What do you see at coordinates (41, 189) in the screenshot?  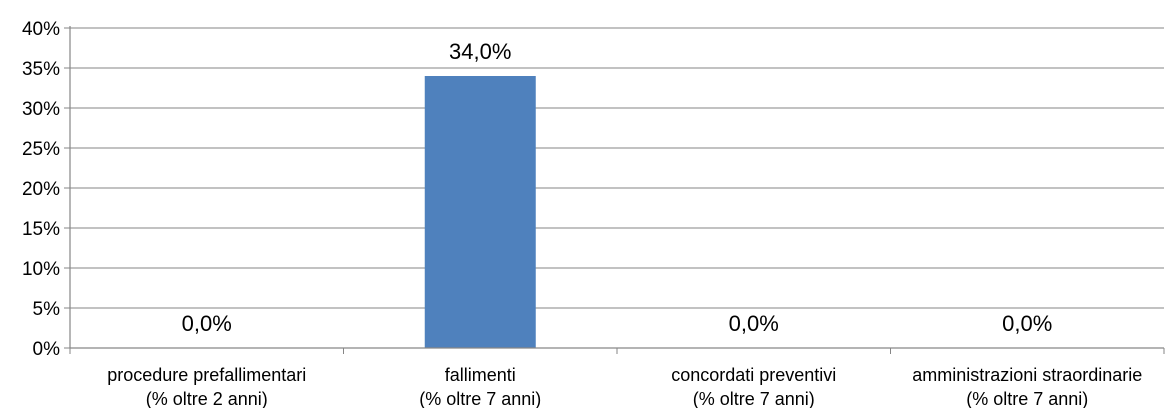 I see `y-tick-label: 20%` at bounding box center [41, 189].